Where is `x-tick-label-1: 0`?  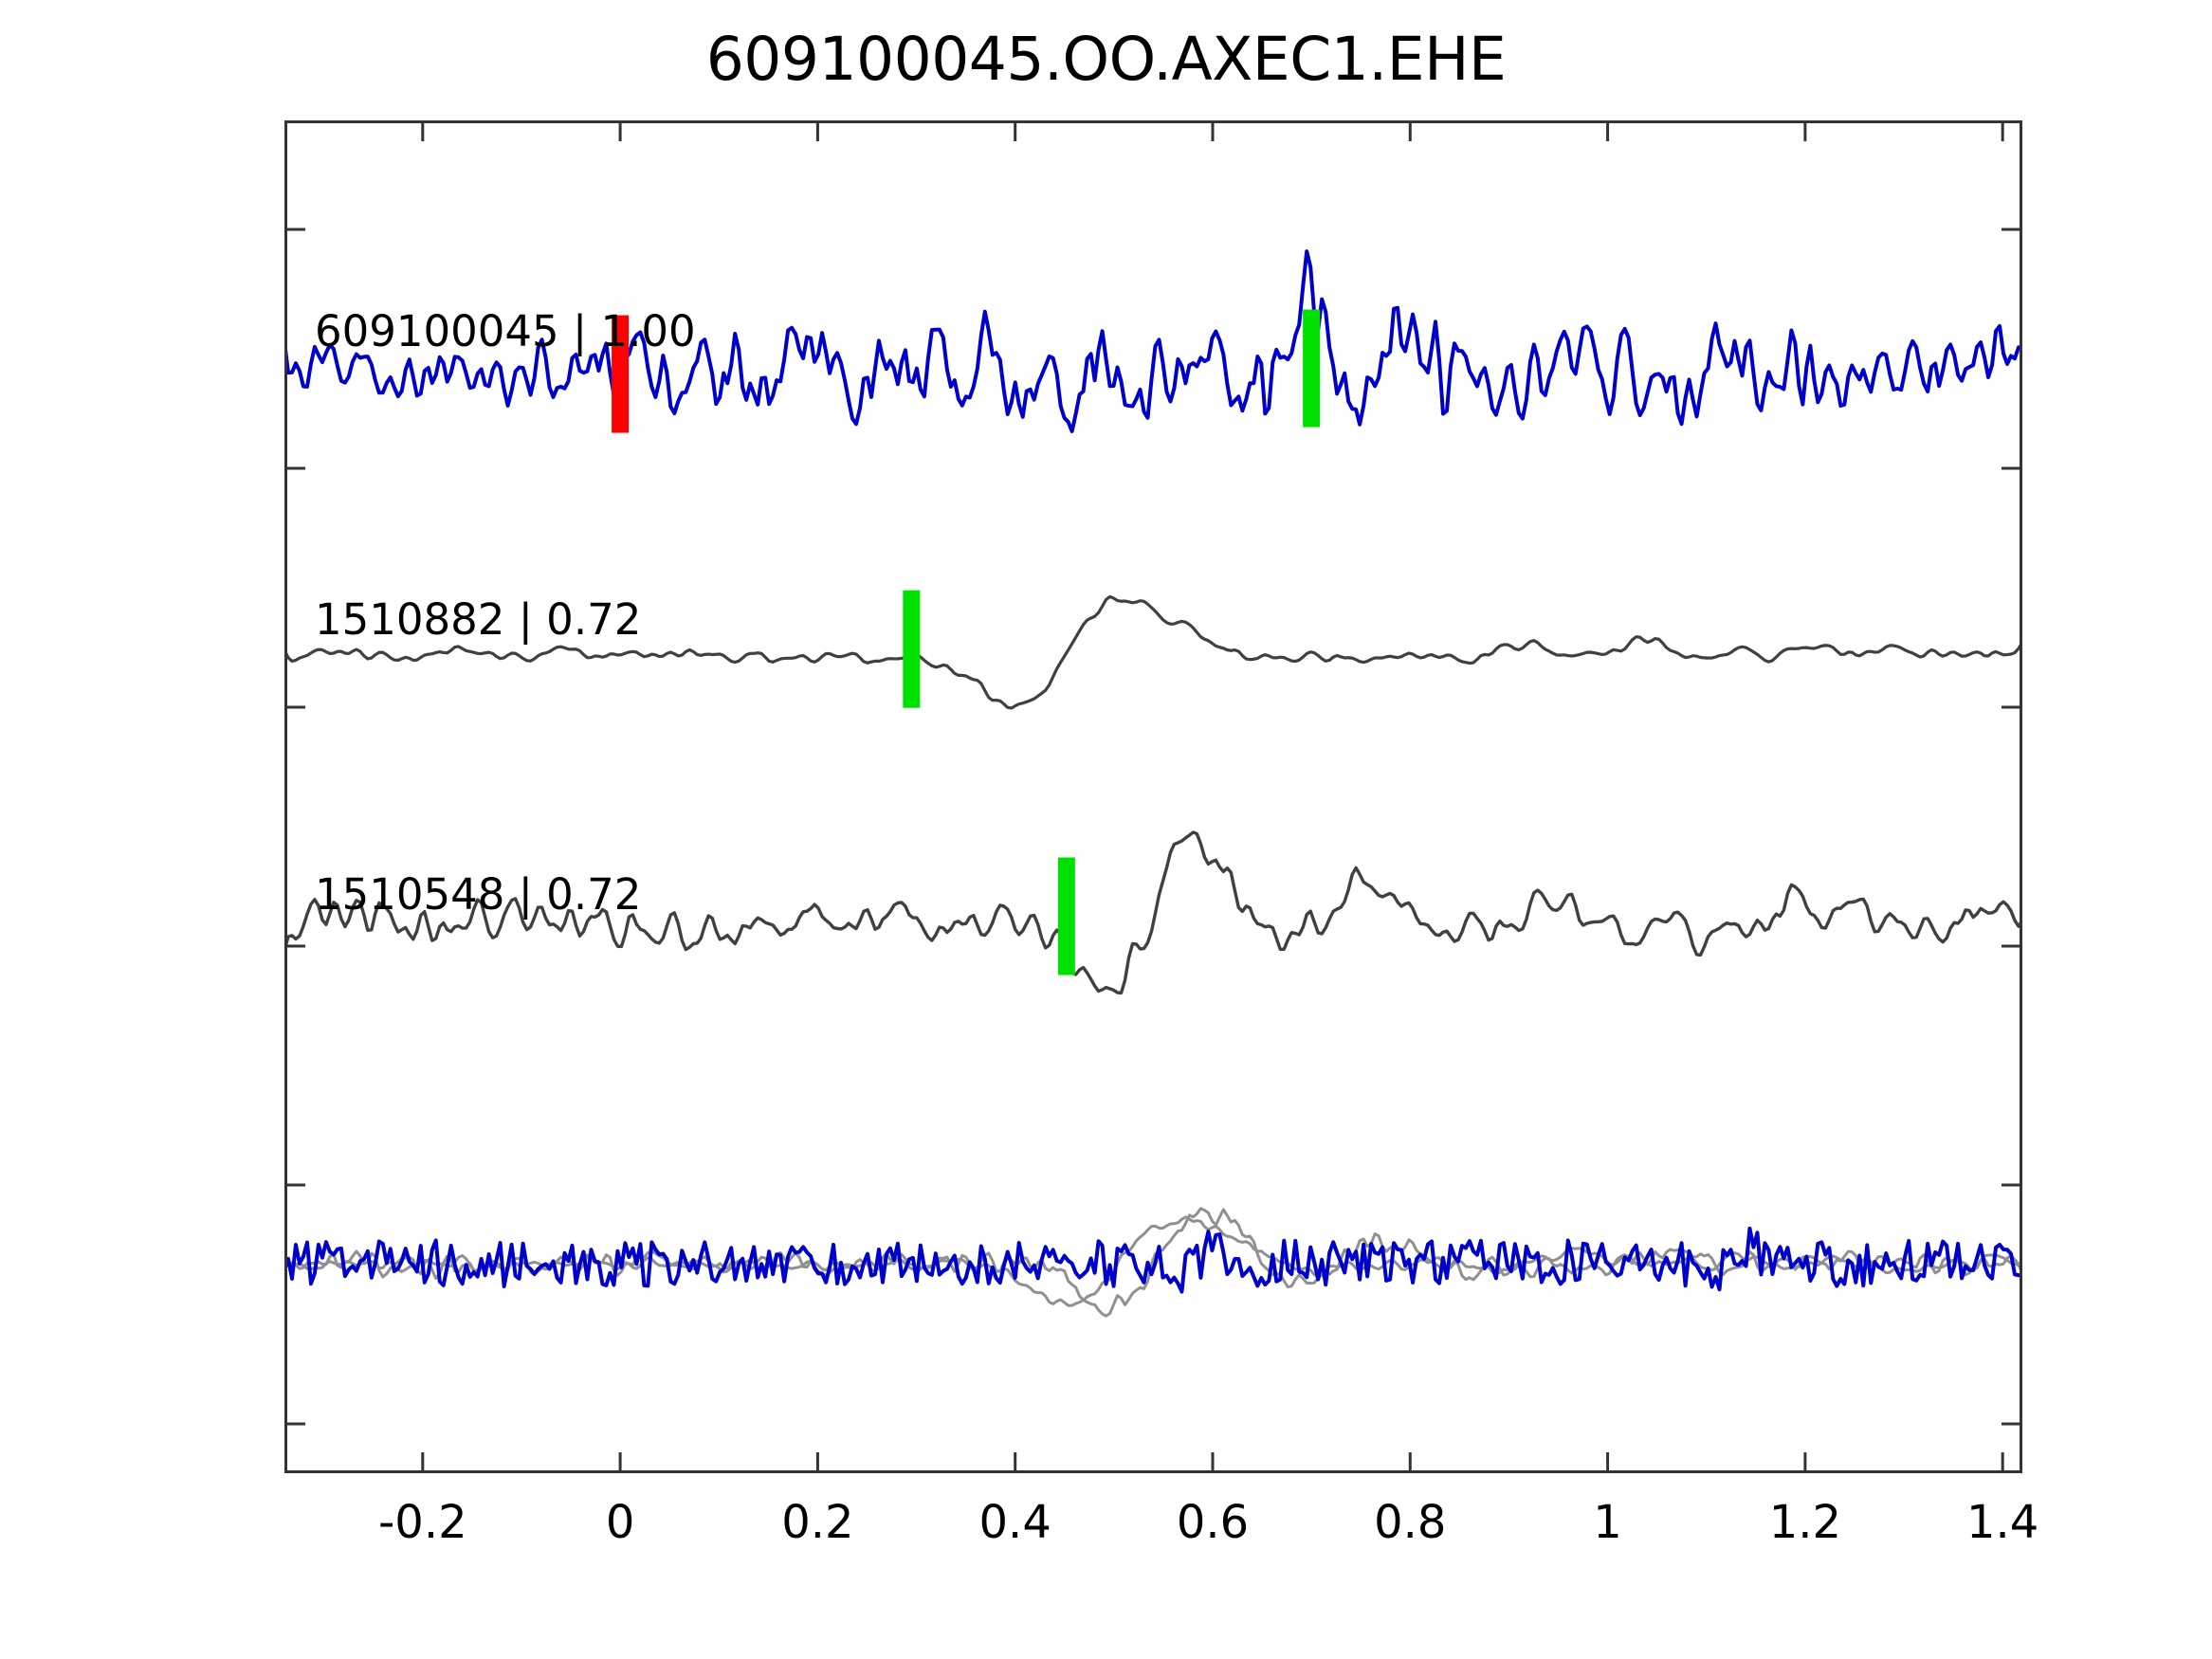 x-tick-label-1: 0 is located at coordinates (620, 1522).